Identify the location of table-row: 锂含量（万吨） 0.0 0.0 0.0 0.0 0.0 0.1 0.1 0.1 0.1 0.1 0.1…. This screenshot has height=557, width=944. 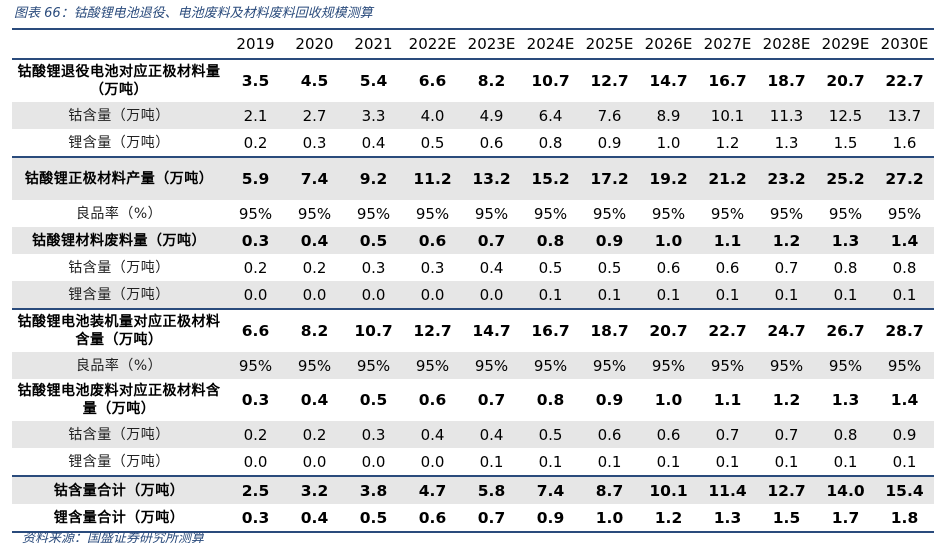
(473, 295).